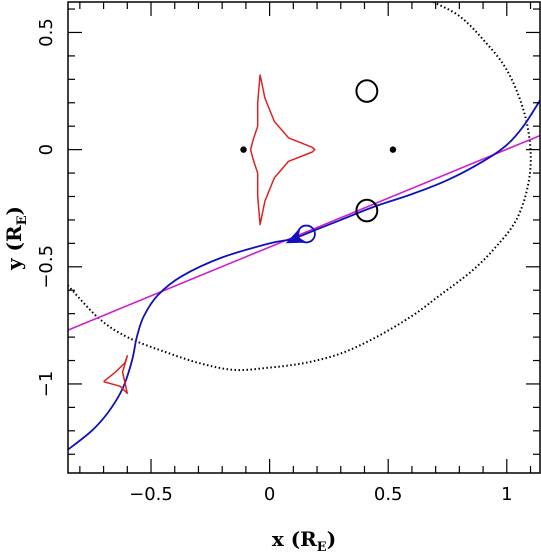 This screenshot has width=541, height=555. Describe the element at coordinates (46, 267) in the screenshot. I see `y-tick-label: −0.5` at that location.